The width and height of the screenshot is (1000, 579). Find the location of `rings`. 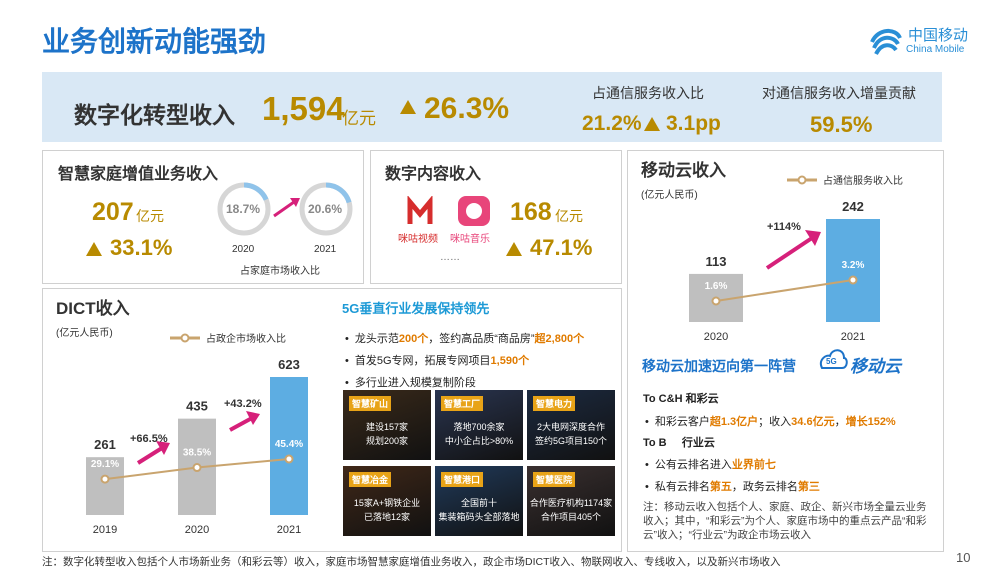

rings is located at coordinates (285, 209).